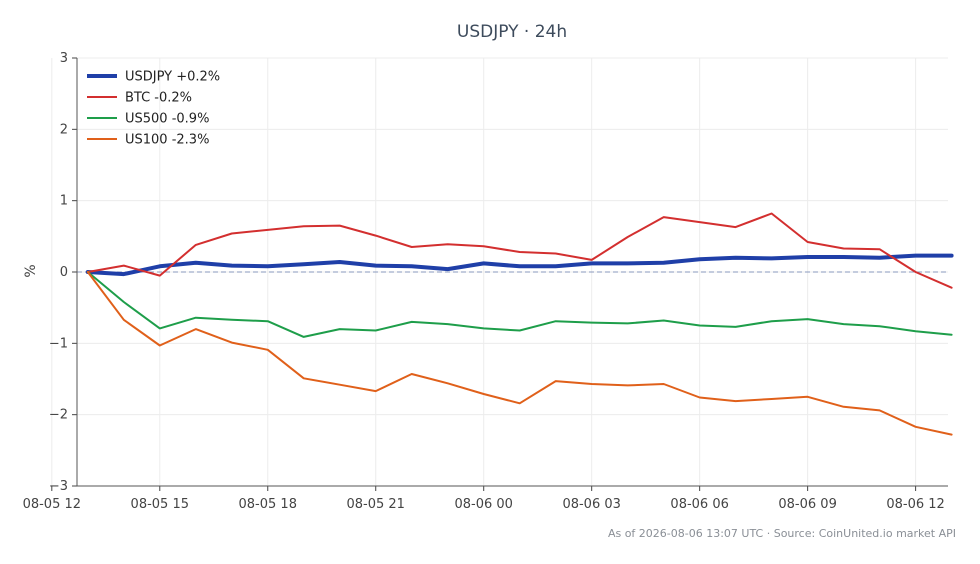 The height and width of the screenshot is (564, 980). Describe the element at coordinates (268, 504) in the screenshot. I see `x-tick-label: 08-05 18` at that location.